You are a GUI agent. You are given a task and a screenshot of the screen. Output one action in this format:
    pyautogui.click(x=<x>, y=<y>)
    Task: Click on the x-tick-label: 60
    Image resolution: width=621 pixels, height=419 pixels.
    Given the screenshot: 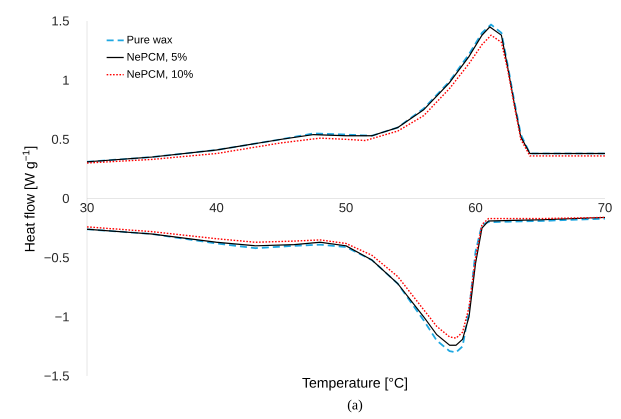 What is the action you would take?
    pyautogui.click(x=475, y=207)
    